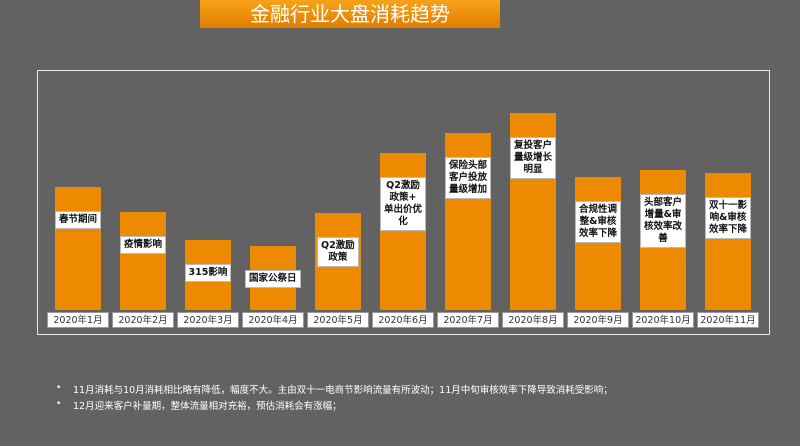 This screenshot has width=800, height=446. What do you see at coordinates (403, 320) in the screenshot?
I see `x-tick-label: 2020年6月` at bounding box center [403, 320].